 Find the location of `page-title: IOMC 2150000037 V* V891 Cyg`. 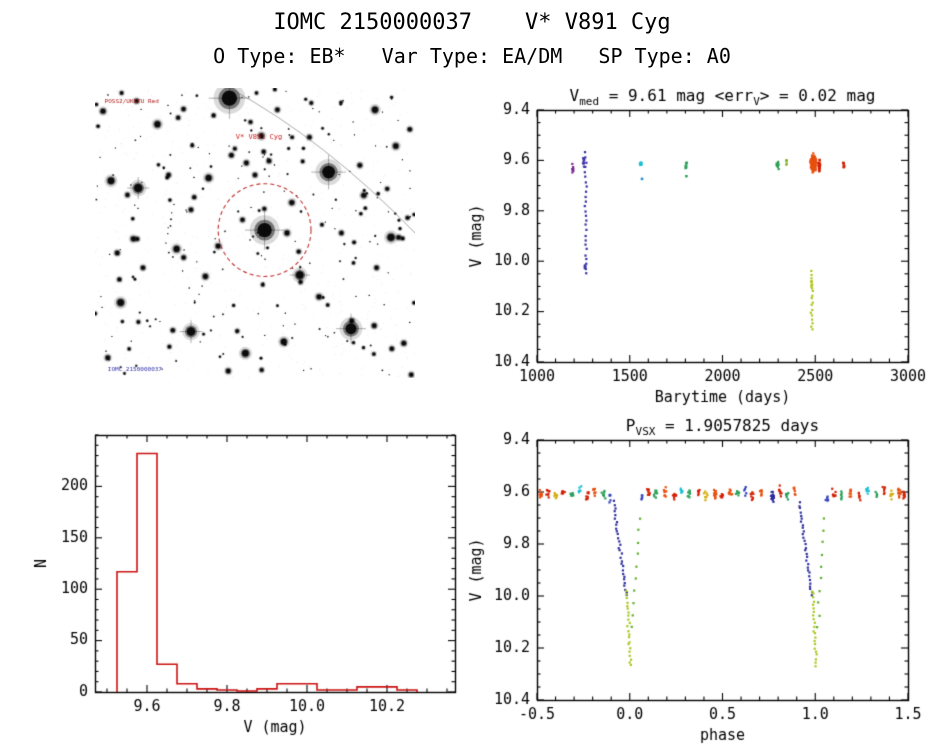

page-title: IOMC 2150000037 V* V891 Cyg is located at coordinates (472, 22).